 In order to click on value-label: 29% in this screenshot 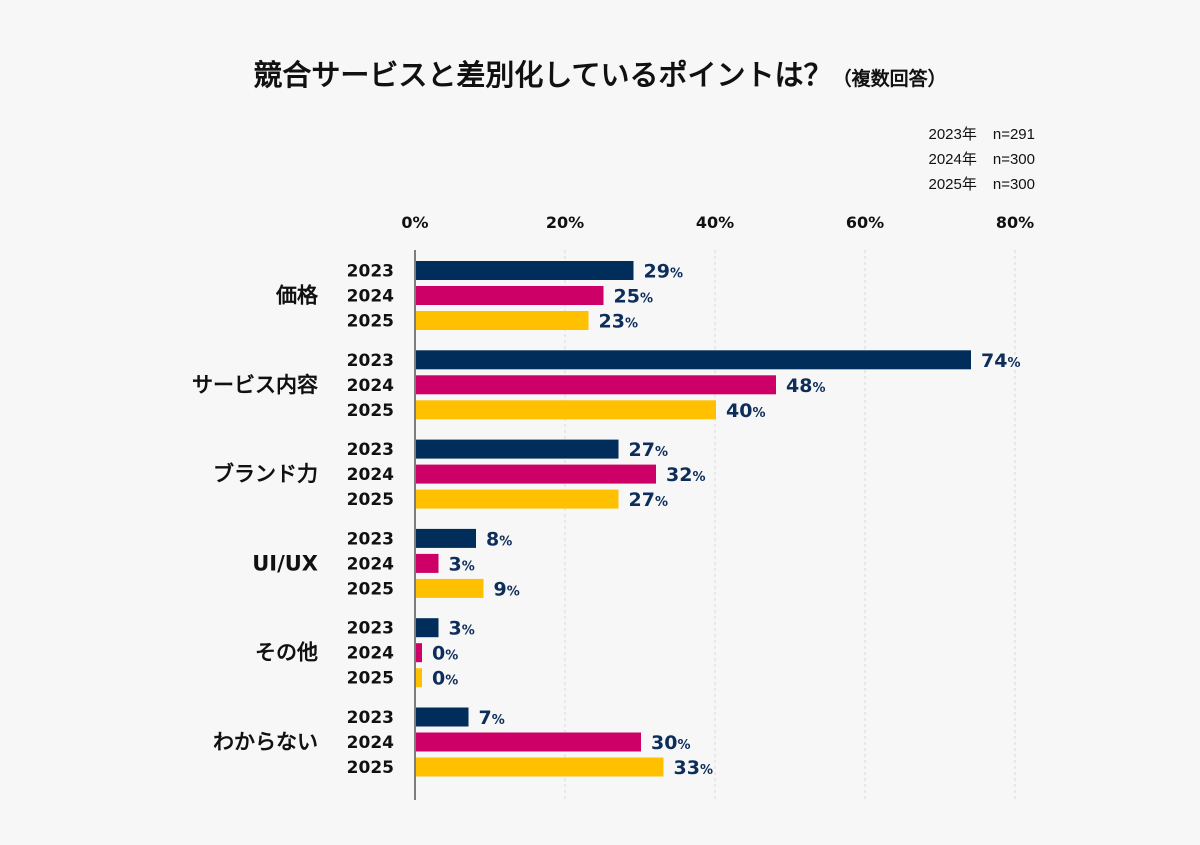, I will do `click(663, 272)`.